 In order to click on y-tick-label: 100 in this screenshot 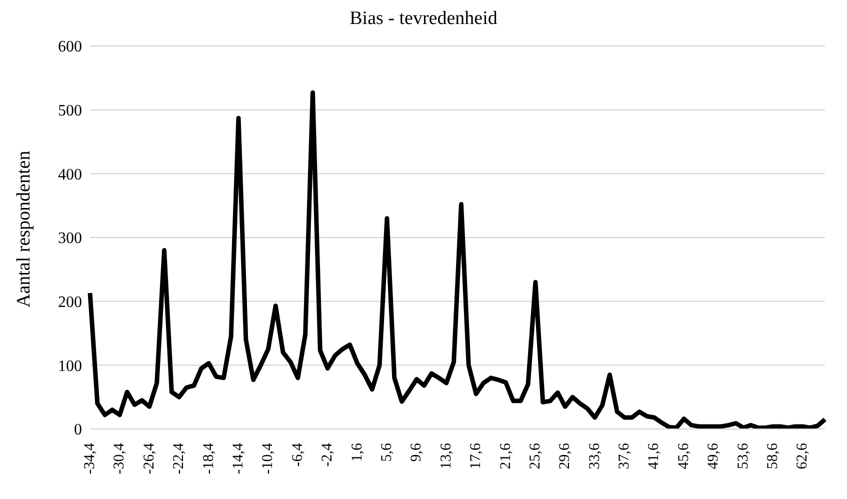, I will do `click(70, 366)`.